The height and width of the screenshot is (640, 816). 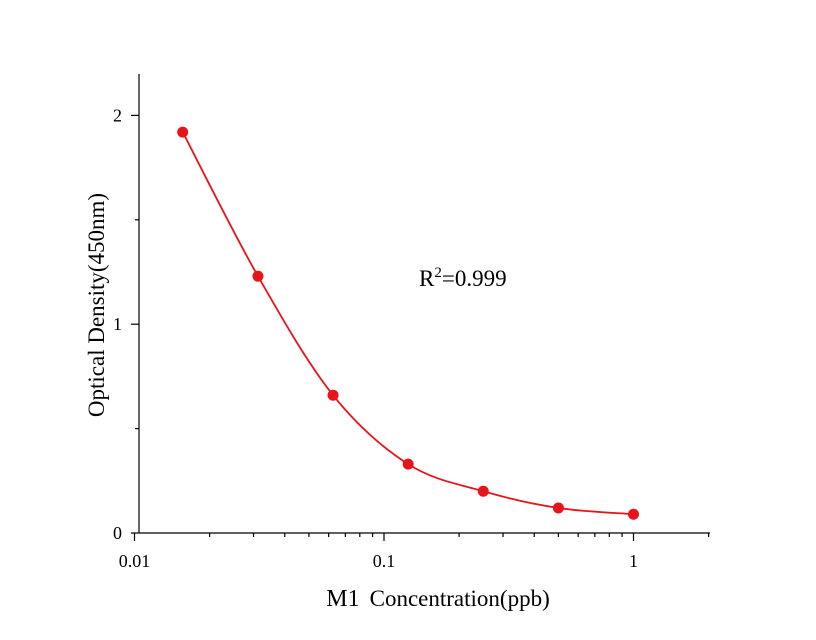 I want to click on y-tick-label: 1, so click(x=117, y=324).